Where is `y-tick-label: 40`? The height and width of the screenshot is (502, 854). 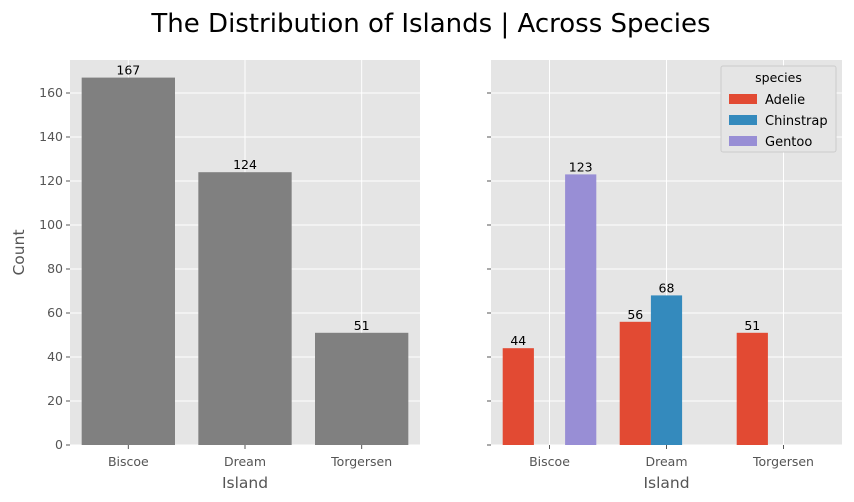 y-tick-label: 40 is located at coordinates (55, 356).